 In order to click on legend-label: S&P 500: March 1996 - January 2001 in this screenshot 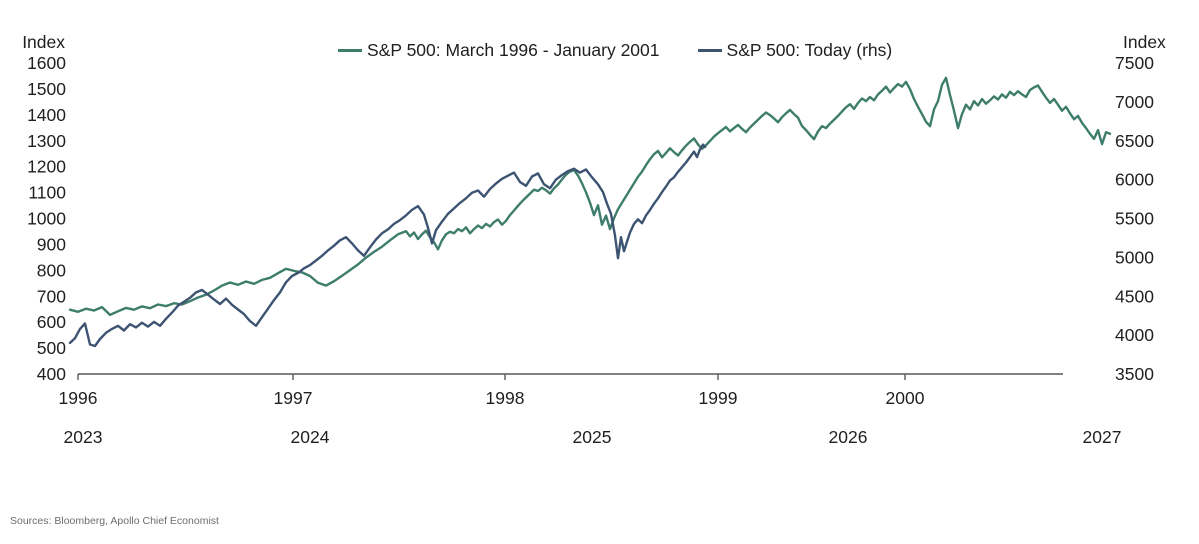, I will do `click(513, 50)`.